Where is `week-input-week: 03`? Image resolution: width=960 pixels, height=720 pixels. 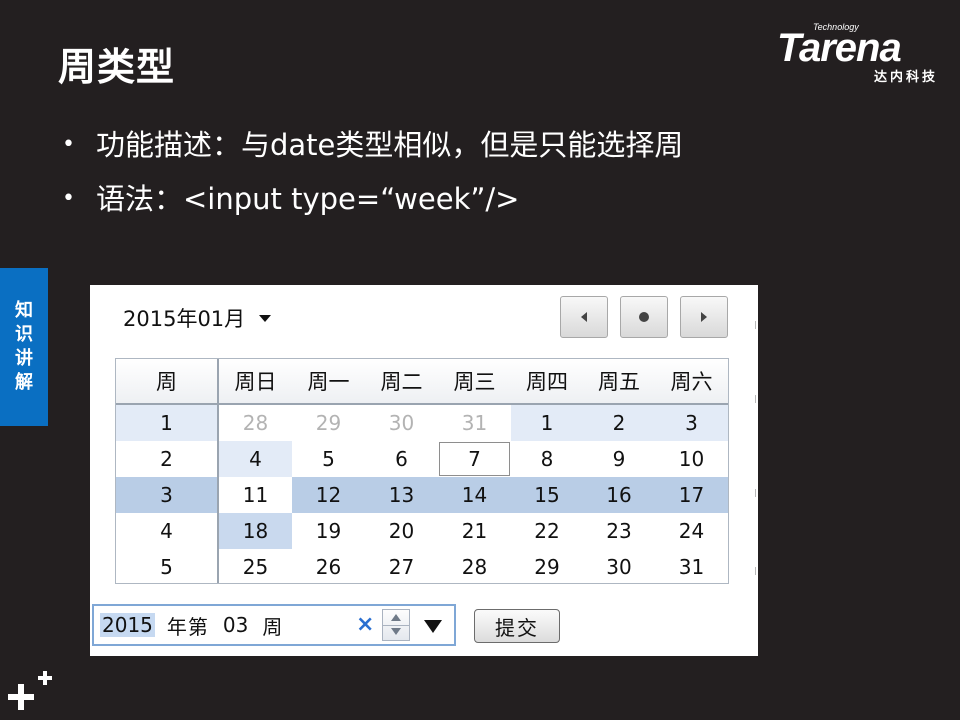 week-input-week: 03 is located at coordinates (235, 625).